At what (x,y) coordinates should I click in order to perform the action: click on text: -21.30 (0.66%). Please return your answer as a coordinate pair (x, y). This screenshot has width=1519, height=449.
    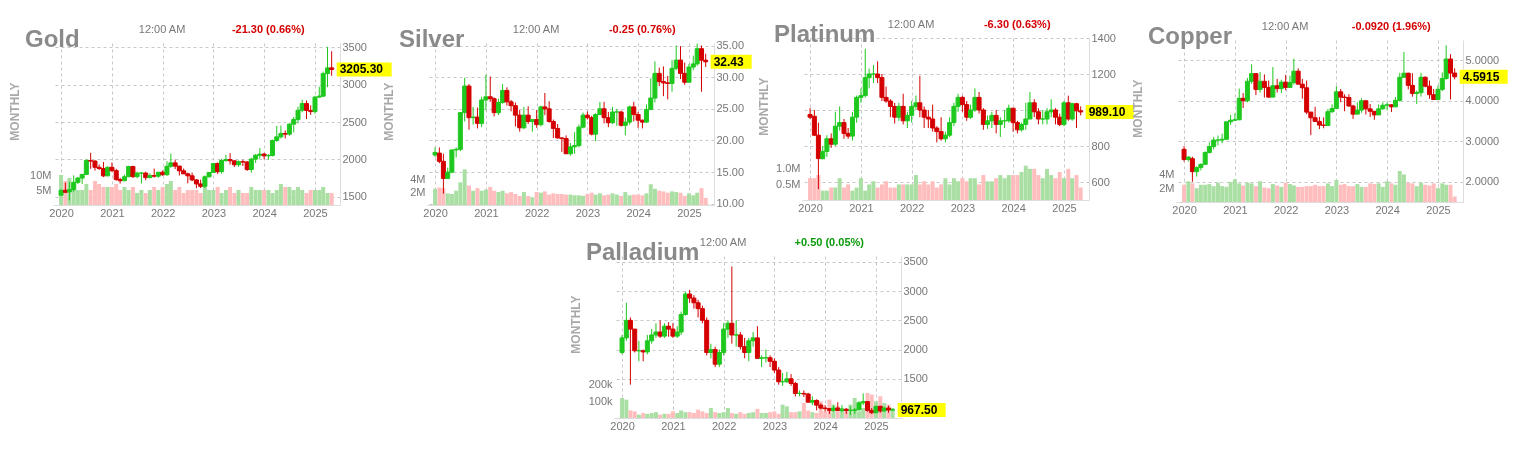
    Looking at the image, I should click on (268, 29).